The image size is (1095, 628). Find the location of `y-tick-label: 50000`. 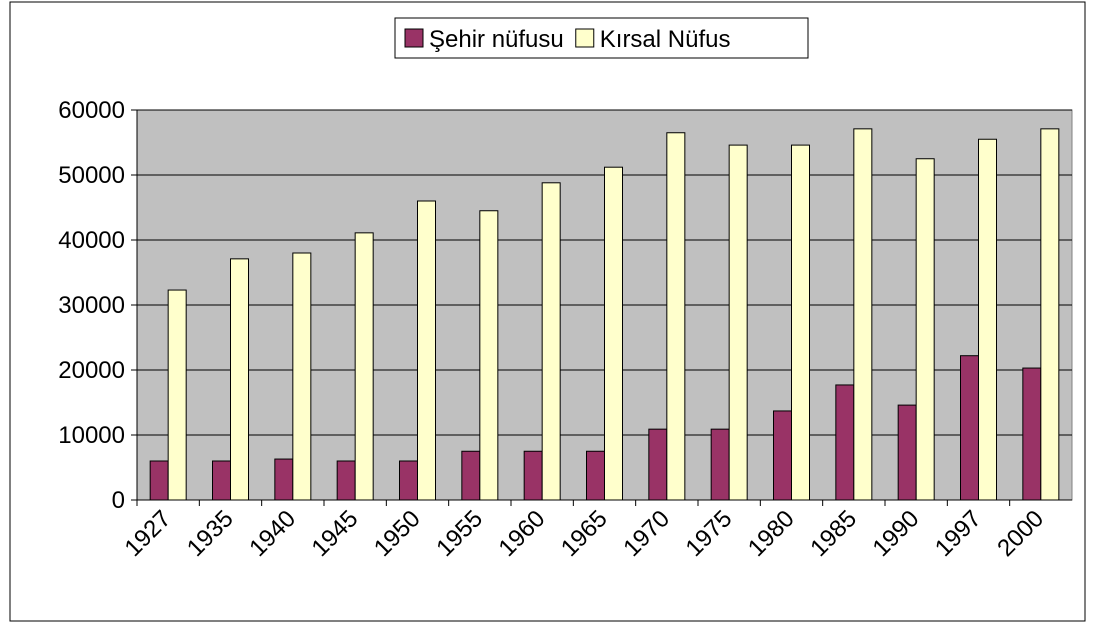

y-tick-label: 50000 is located at coordinates (91, 175).